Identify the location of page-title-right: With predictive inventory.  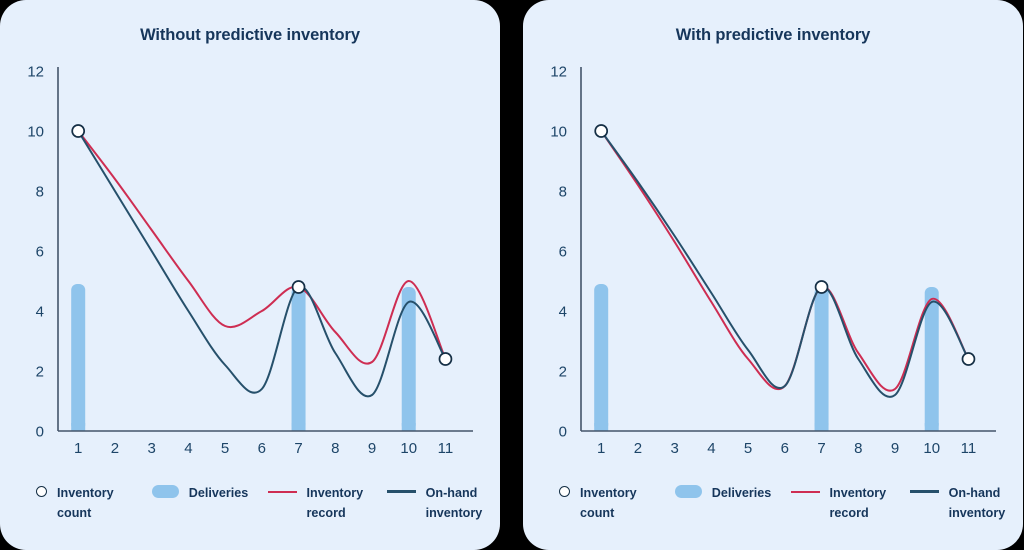
(773, 35).